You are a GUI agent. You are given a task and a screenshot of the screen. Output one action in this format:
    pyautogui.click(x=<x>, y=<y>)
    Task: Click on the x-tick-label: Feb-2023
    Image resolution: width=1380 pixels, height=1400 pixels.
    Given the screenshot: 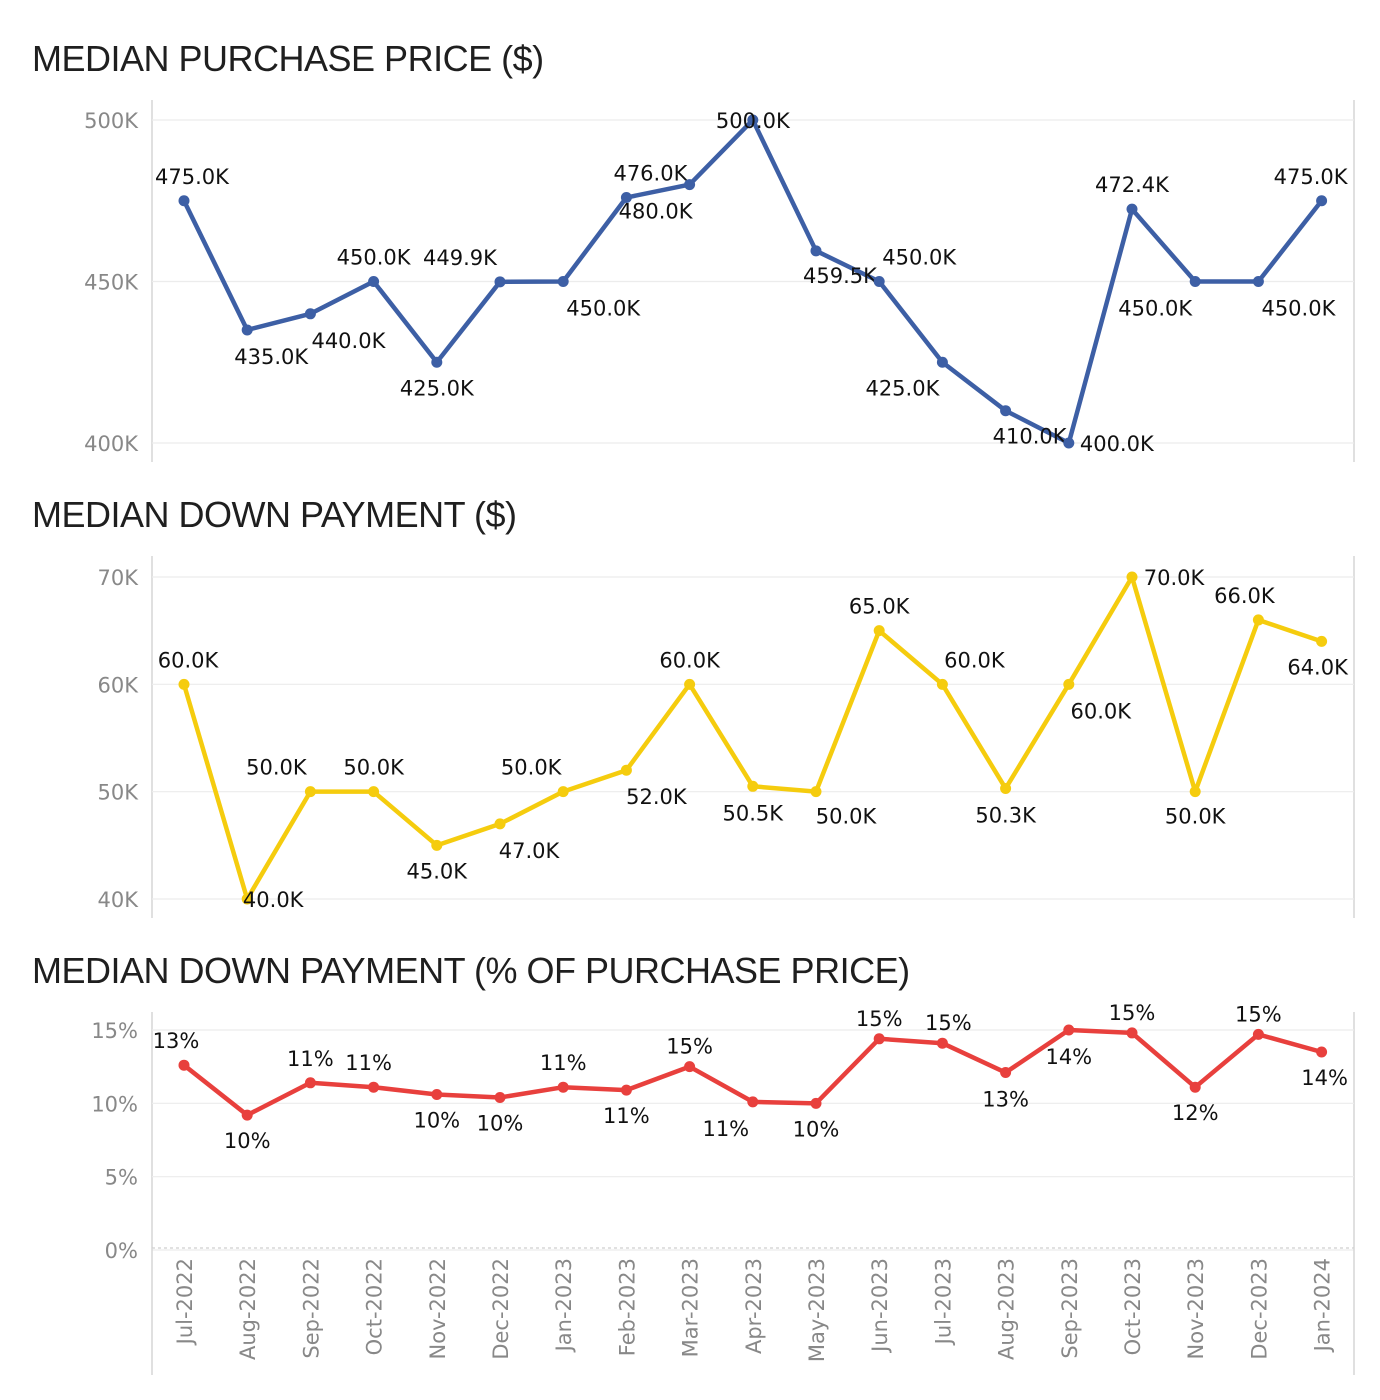 What is the action you would take?
    pyautogui.click(x=627, y=1307)
    